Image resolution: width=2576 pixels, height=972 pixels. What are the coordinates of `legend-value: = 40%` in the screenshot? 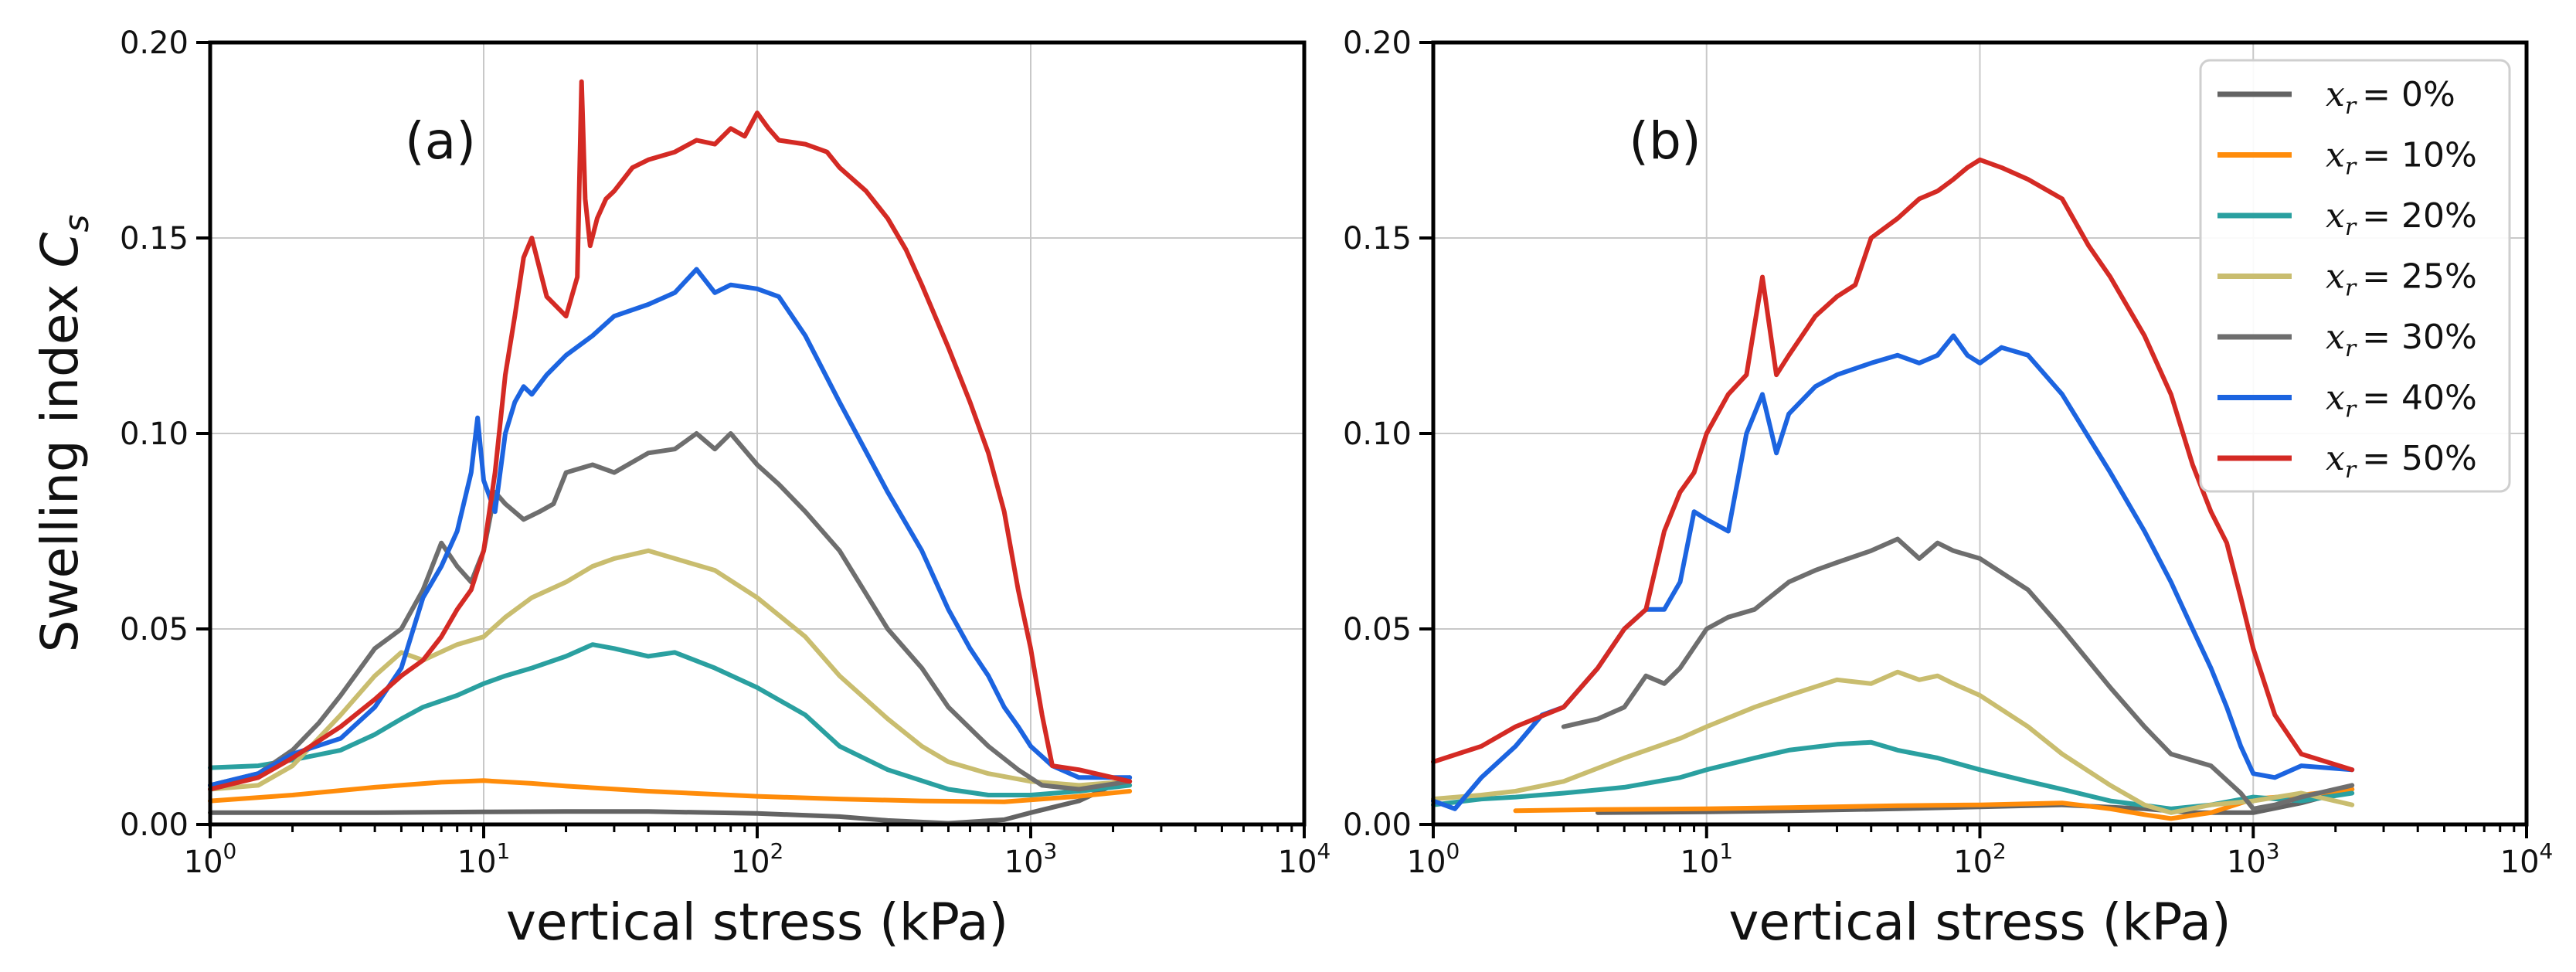 It's located at (2419, 398).